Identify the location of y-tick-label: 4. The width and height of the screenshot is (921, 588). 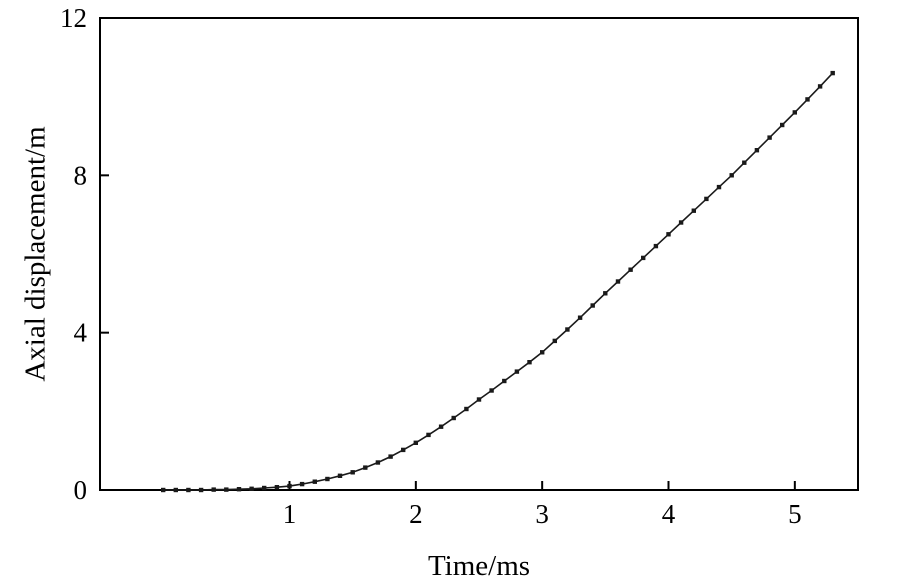
(81, 333).